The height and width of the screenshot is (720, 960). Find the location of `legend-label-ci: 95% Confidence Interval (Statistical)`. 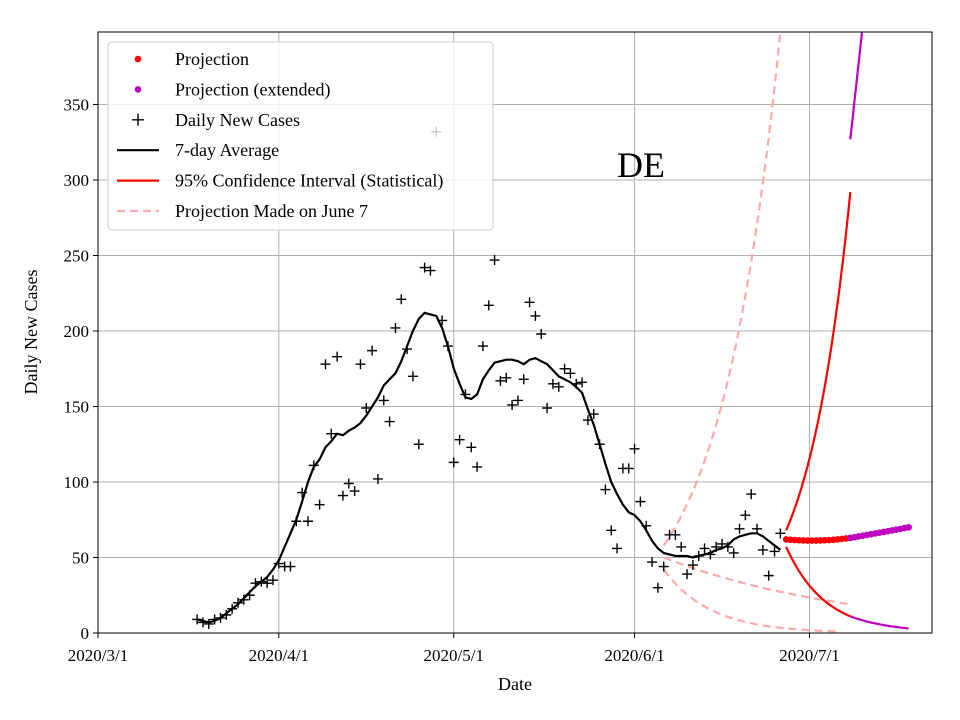

legend-label-ci: 95% Confidence Interval (Statistical) is located at coordinates (309, 181).